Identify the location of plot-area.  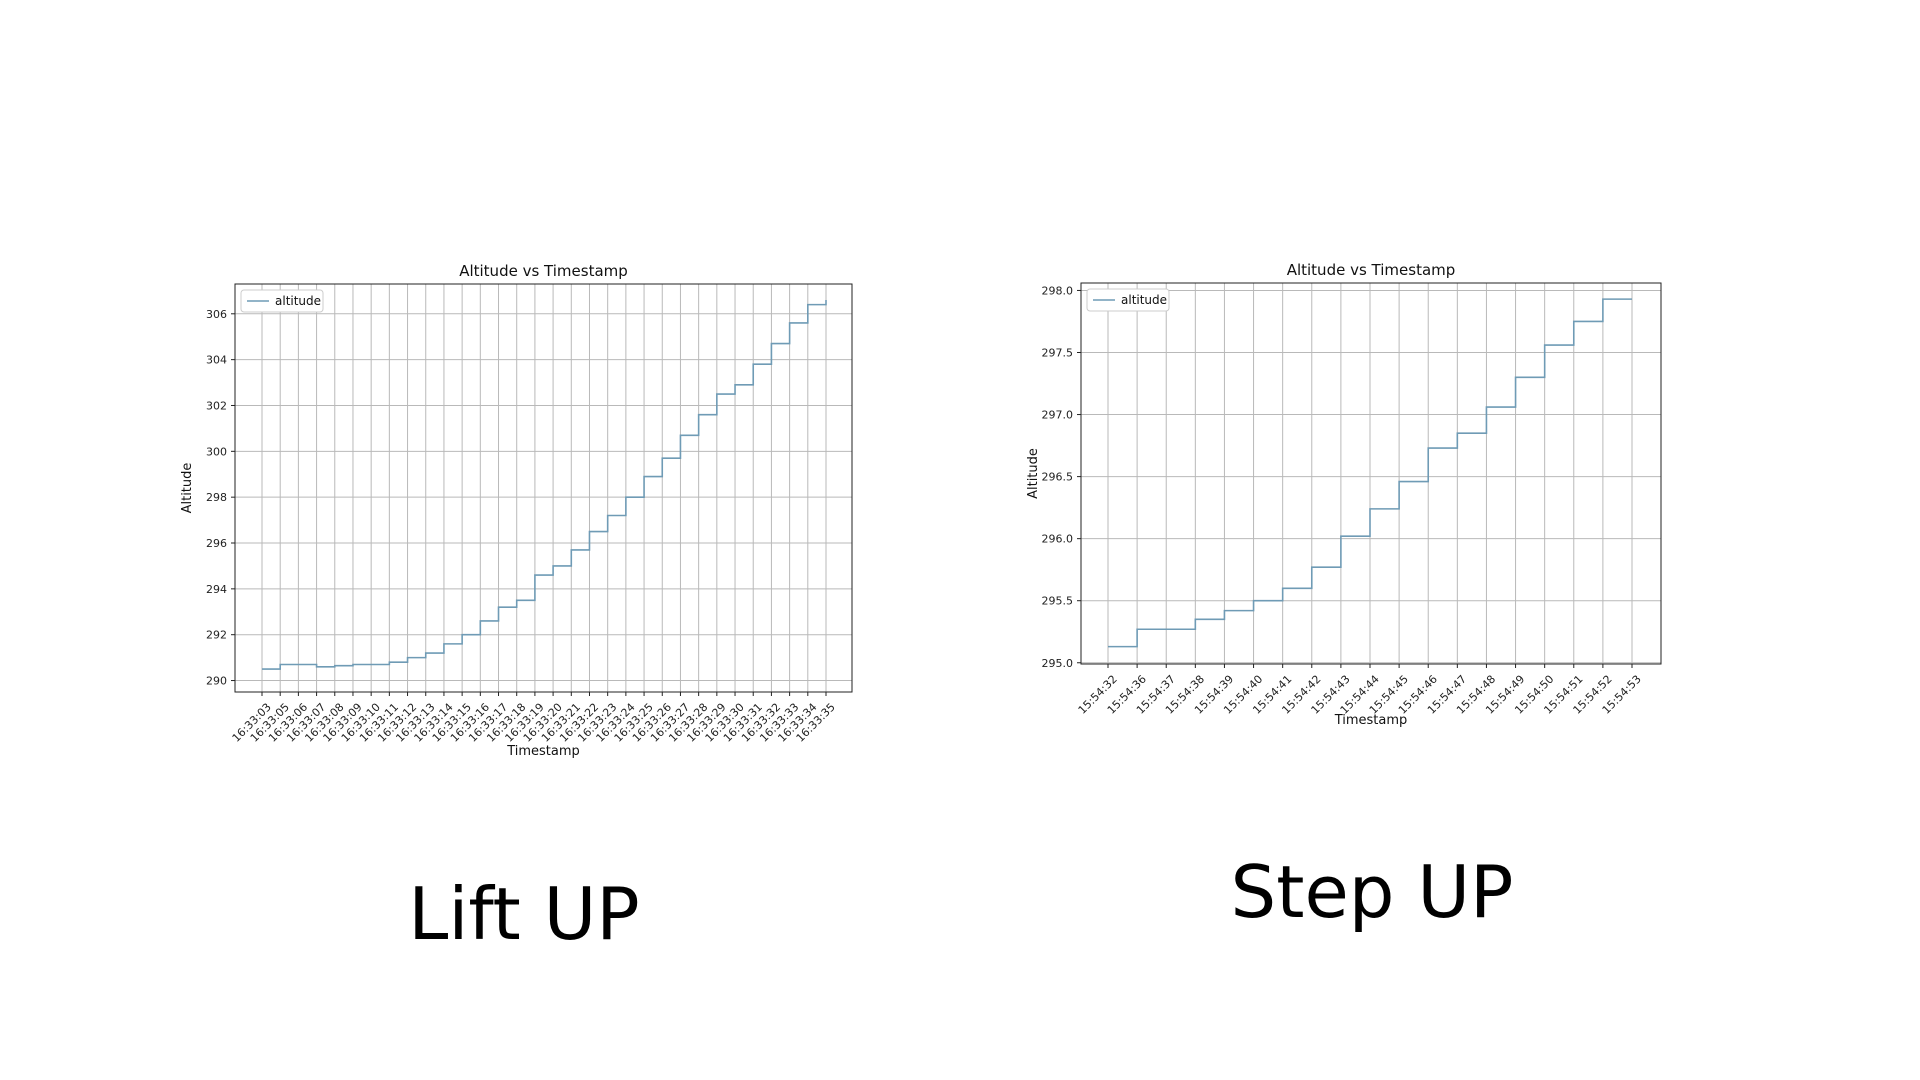
(543, 488).